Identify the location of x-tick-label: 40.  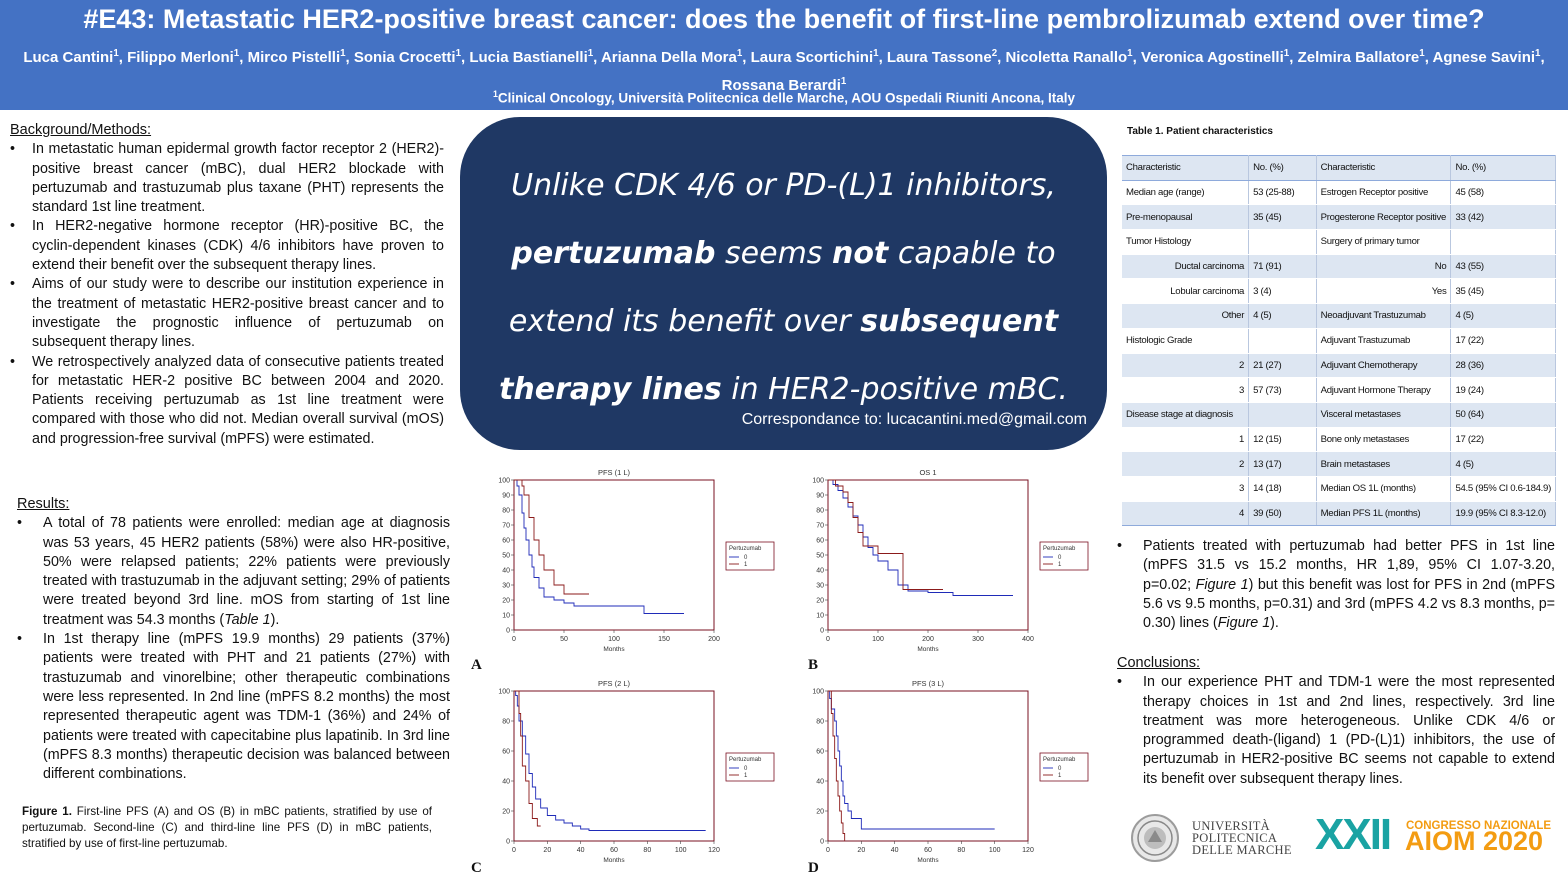
(895, 850).